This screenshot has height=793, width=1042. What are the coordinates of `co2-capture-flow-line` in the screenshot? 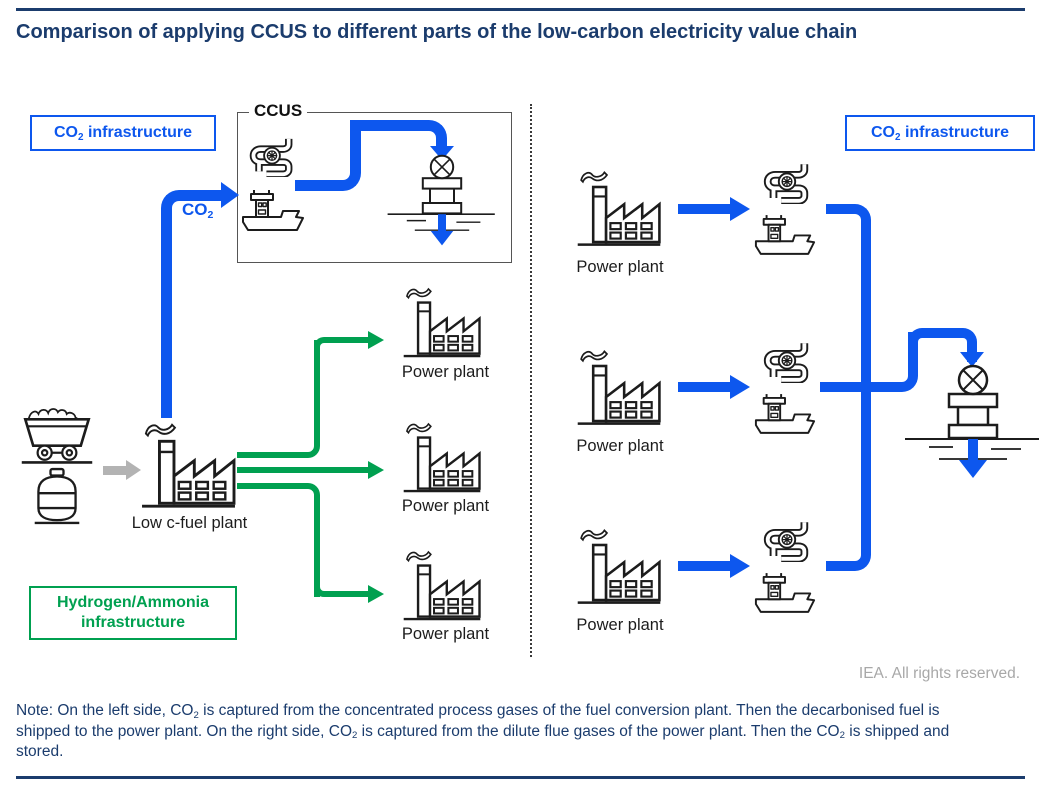 It's located at (192, 304).